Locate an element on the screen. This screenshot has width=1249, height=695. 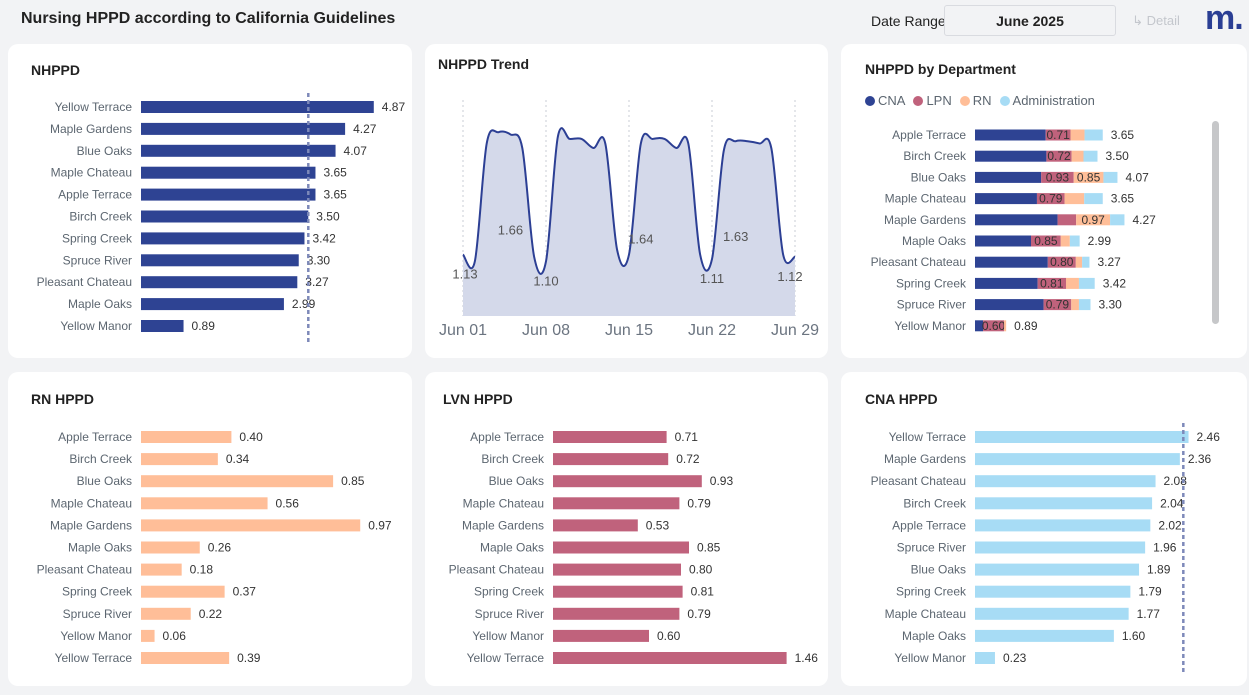
total-label: 3.42 is located at coordinates (1115, 283).